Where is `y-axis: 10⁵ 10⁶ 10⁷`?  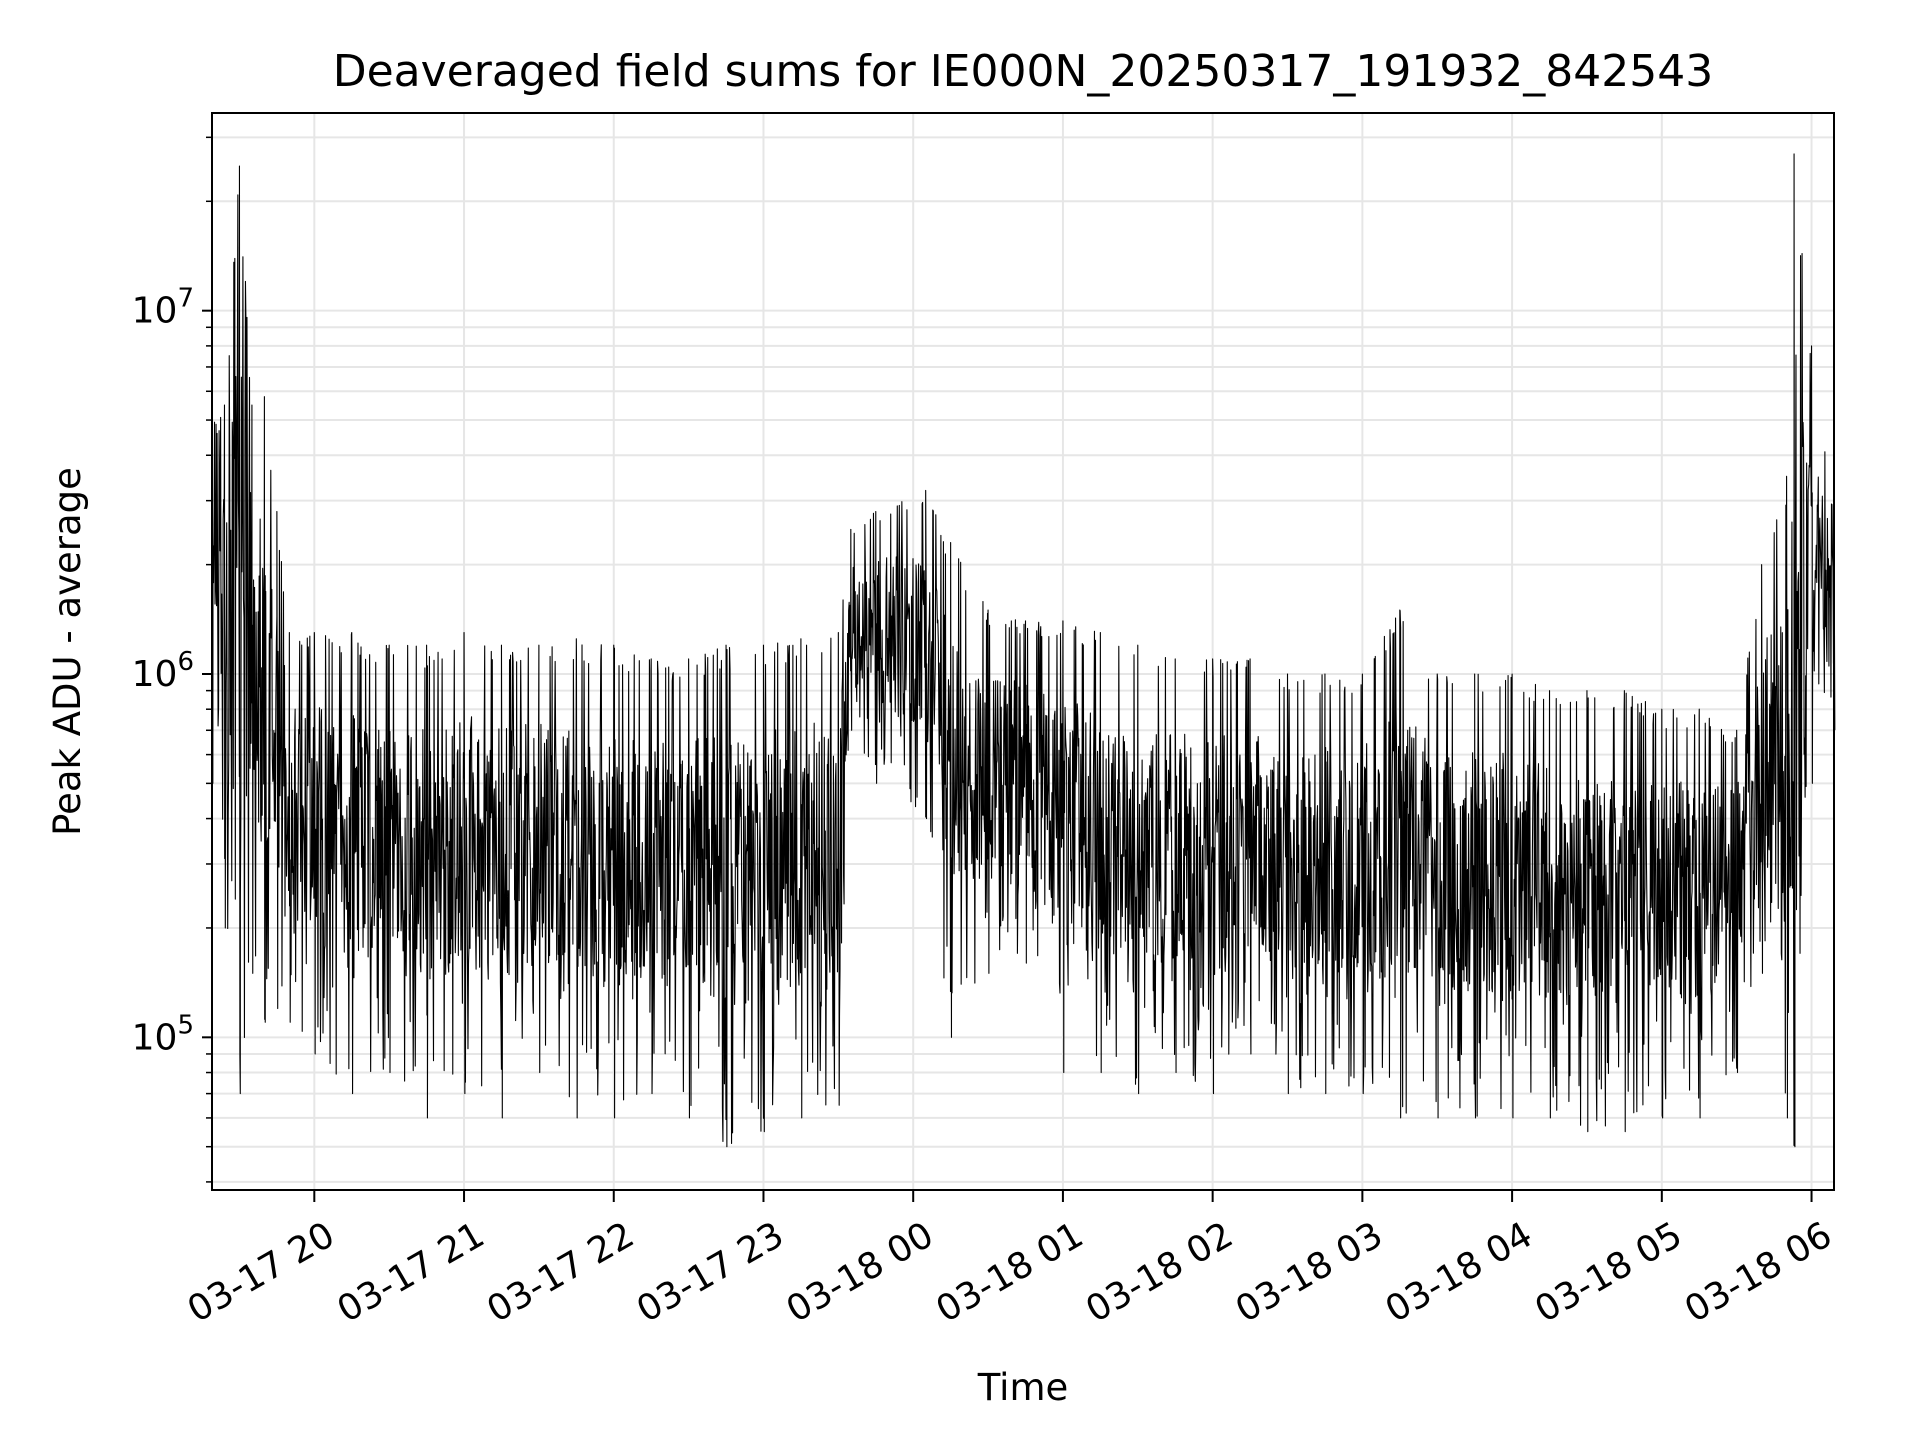 y-axis: 10⁵ 10⁶ 10⁷ is located at coordinates (172, 659).